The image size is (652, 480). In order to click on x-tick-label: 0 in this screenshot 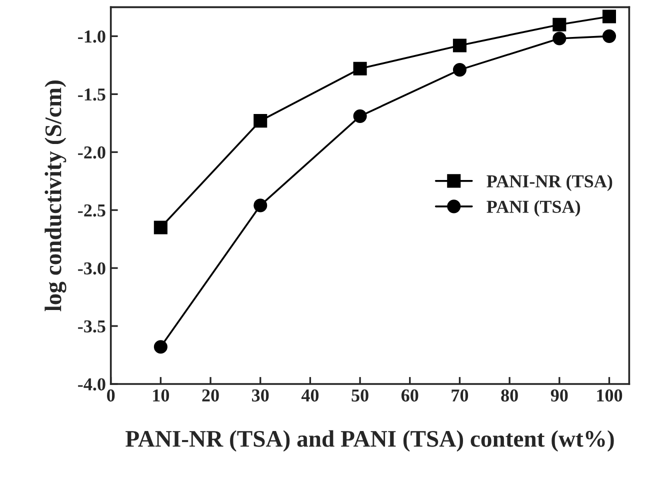, I will do `click(111, 395)`.